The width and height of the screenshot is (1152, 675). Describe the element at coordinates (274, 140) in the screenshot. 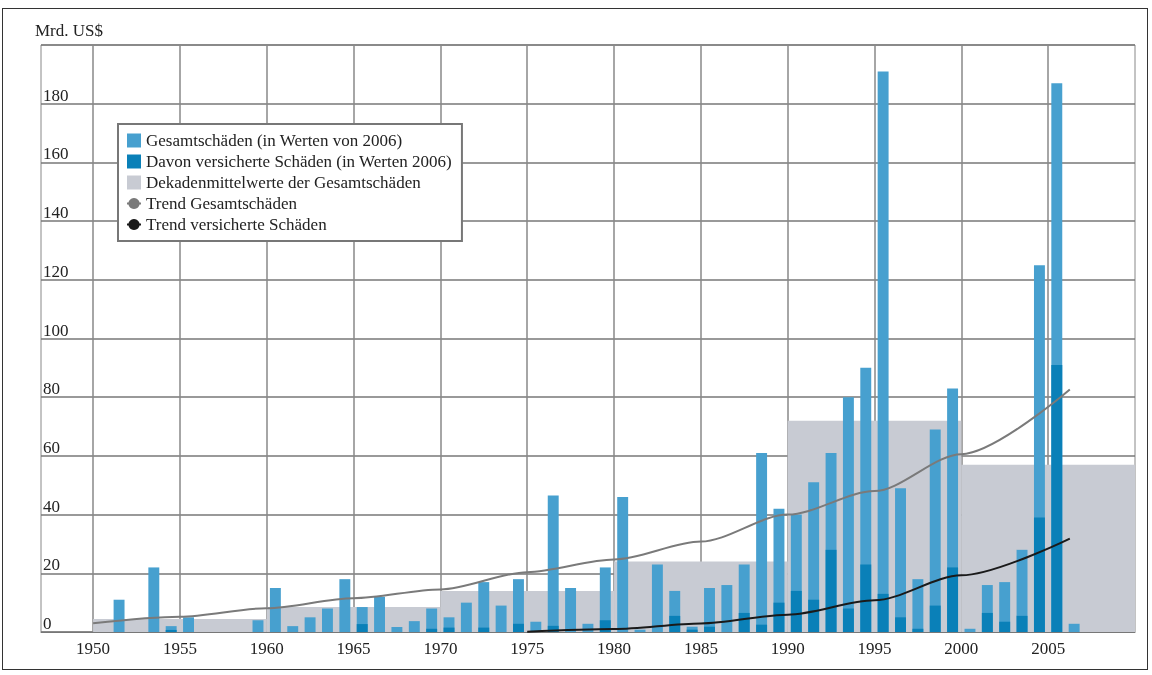

I see `legend-label: Gesamtschäden (in Werten von 2006)` at that location.